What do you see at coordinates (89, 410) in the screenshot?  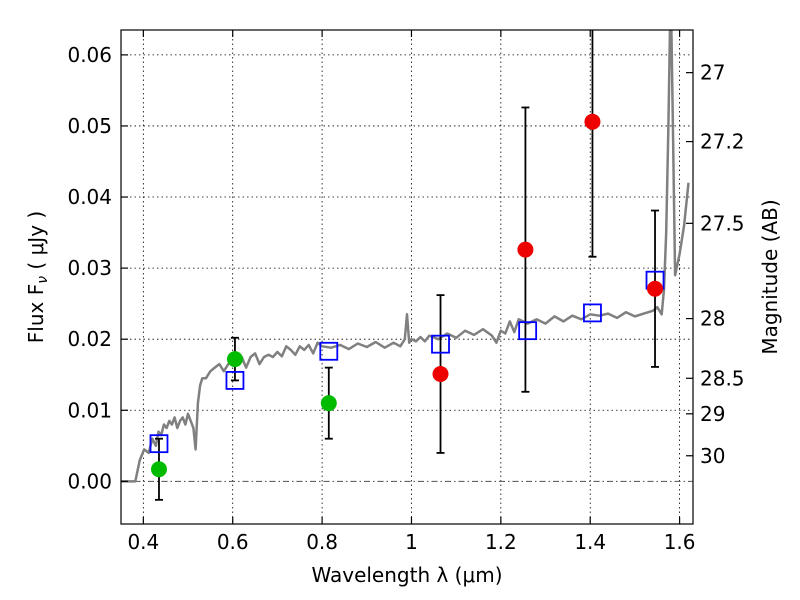 I see `y-tick-label: 0.01` at bounding box center [89, 410].